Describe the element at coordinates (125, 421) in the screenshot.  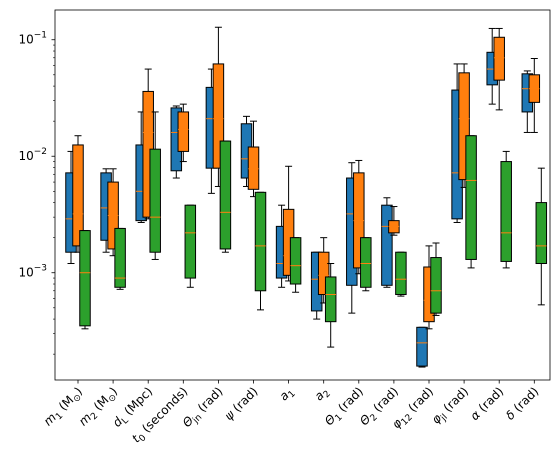
I see `x-label-sub: L` at that location.